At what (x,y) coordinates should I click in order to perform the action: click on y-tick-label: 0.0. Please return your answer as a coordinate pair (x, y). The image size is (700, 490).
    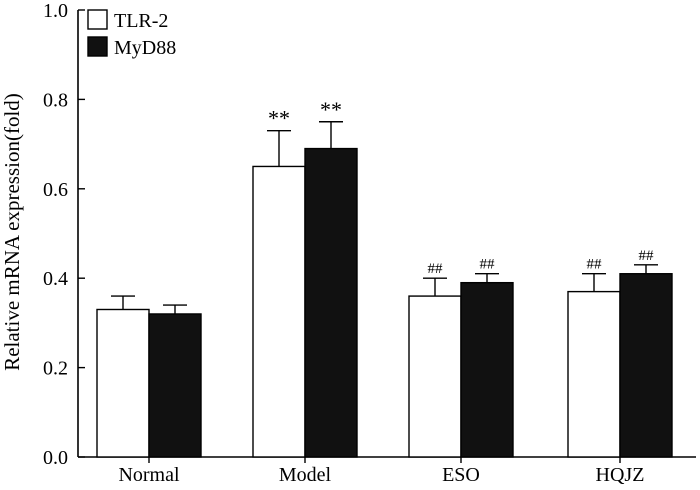
    Looking at the image, I should click on (55, 458).